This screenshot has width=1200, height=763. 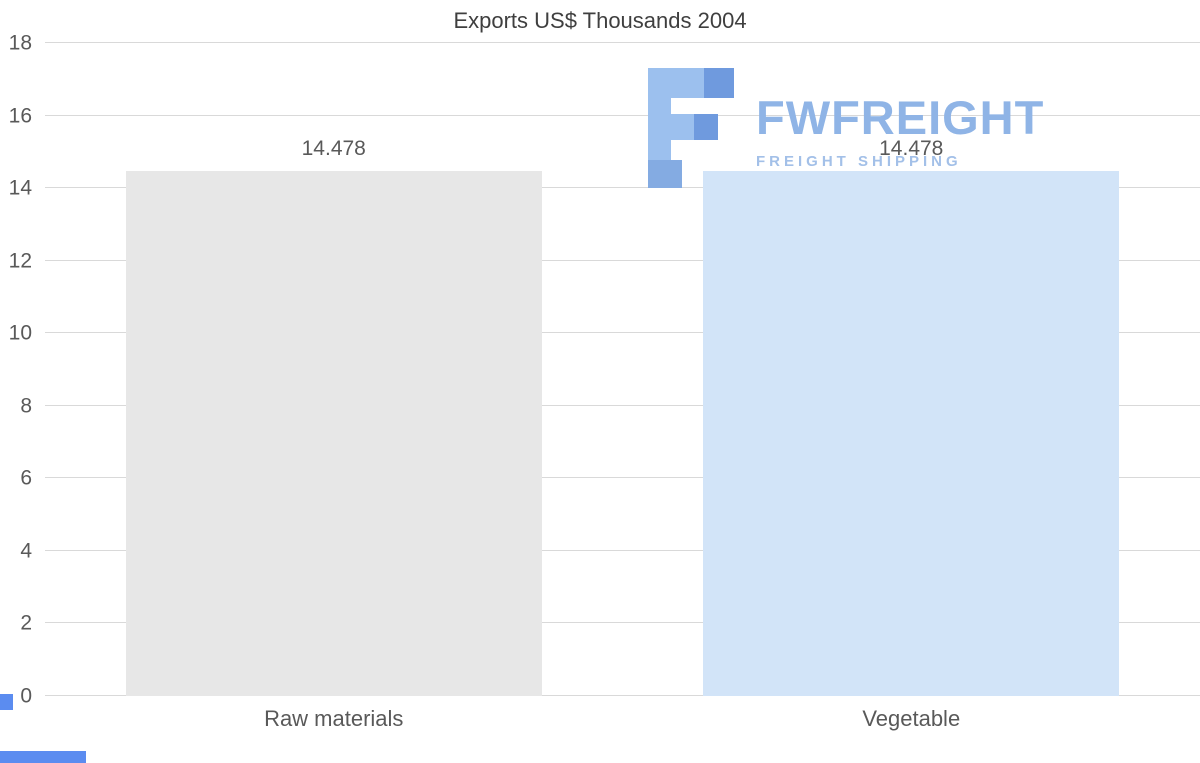 I want to click on chart-title: Exports US$ Thousands 2004, so click(x=600, y=20).